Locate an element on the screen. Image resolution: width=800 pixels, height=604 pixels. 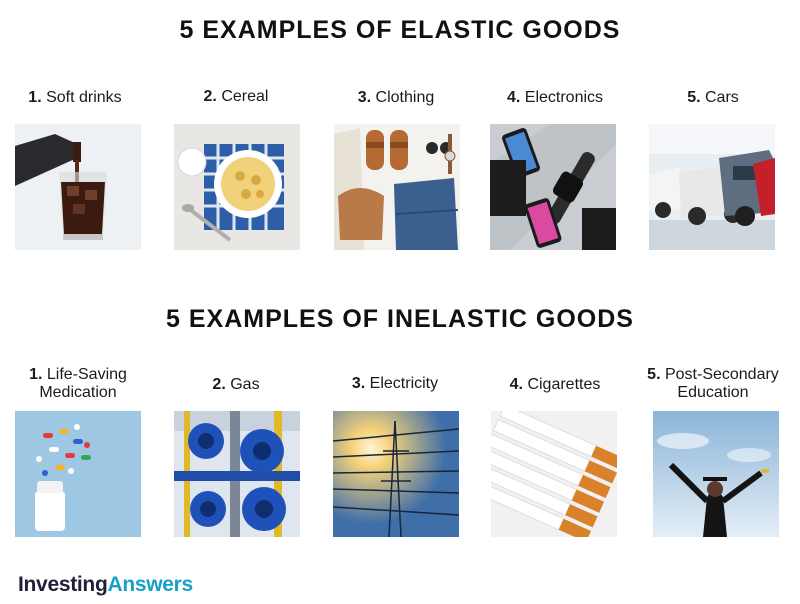
cars-image is located at coordinates (712, 187).